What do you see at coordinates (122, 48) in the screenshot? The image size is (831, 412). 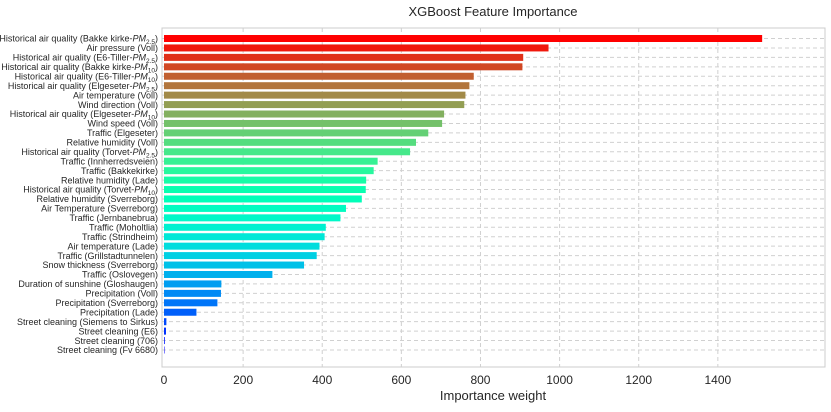 I see `y-tick-label: Air pressure (Voll)` at bounding box center [122, 48].